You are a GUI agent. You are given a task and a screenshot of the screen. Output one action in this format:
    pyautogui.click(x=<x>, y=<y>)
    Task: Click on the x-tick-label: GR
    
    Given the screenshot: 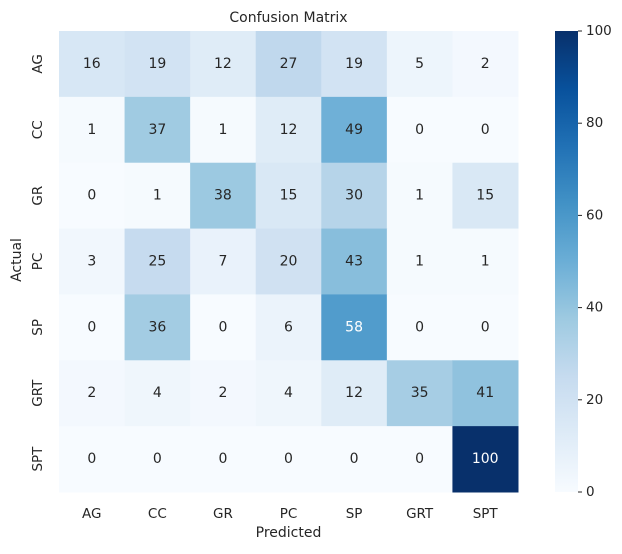 What is the action you would take?
    pyautogui.click(x=223, y=514)
    